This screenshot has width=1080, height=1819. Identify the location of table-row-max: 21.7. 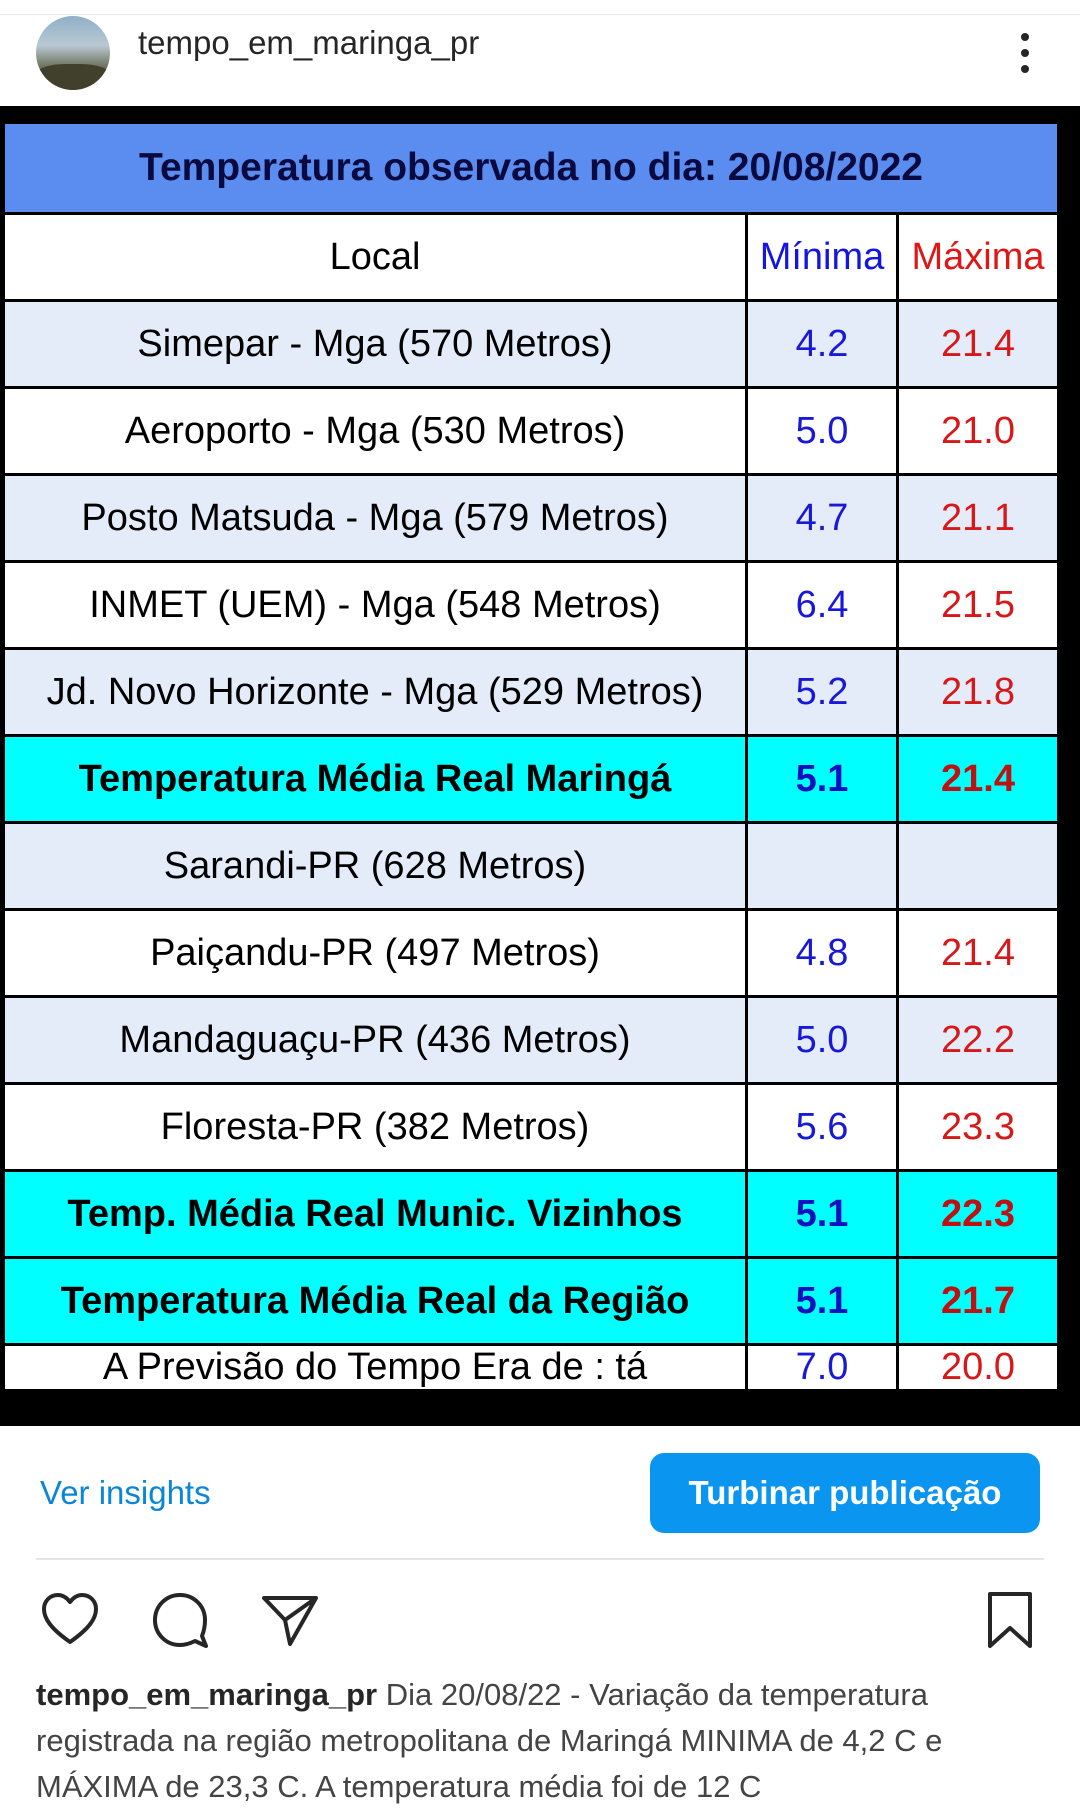
(978, 1301).